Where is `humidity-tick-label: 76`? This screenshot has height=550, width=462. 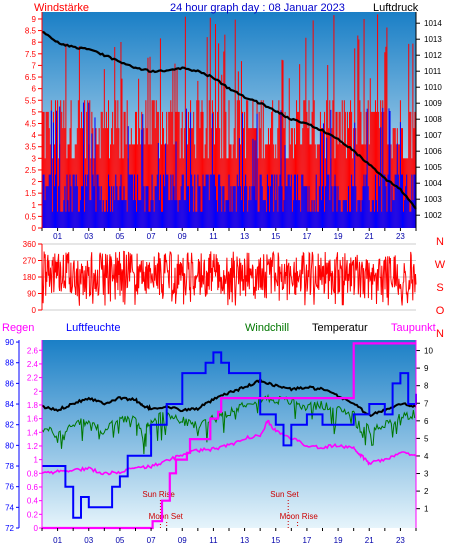 humidity-tick-label: 76 is located at coordinates (9, 487).